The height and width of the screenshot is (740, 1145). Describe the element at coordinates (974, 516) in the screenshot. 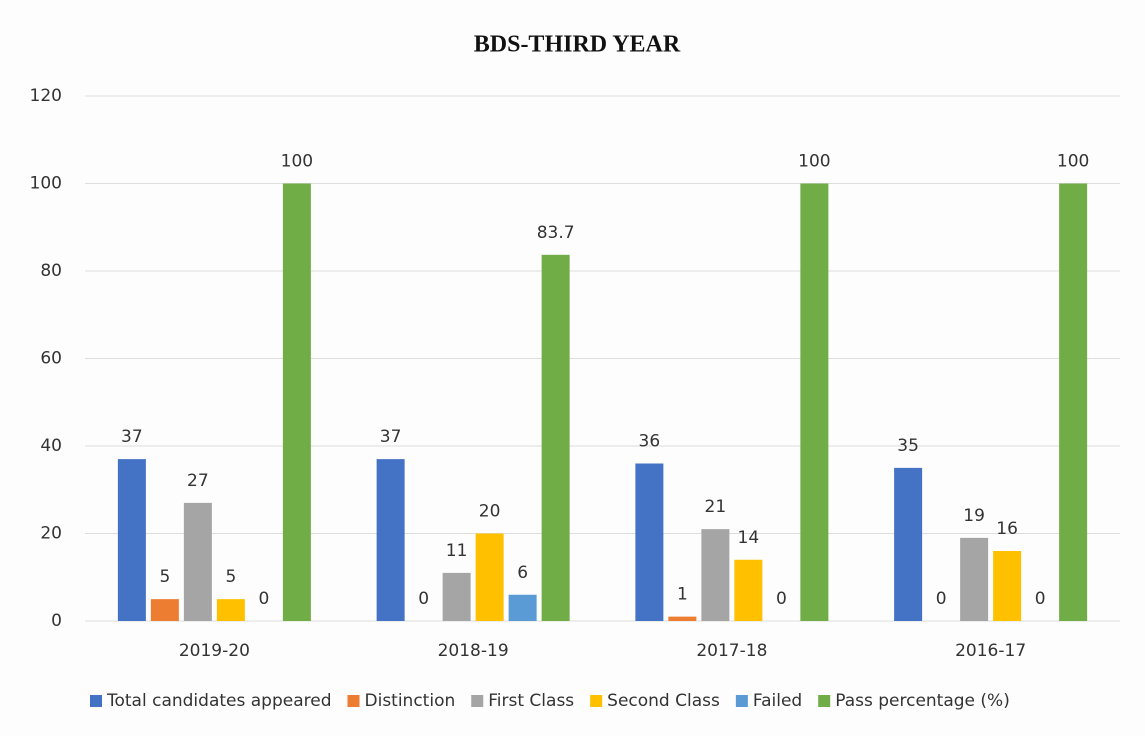

I see `data-label: 19` at that location.